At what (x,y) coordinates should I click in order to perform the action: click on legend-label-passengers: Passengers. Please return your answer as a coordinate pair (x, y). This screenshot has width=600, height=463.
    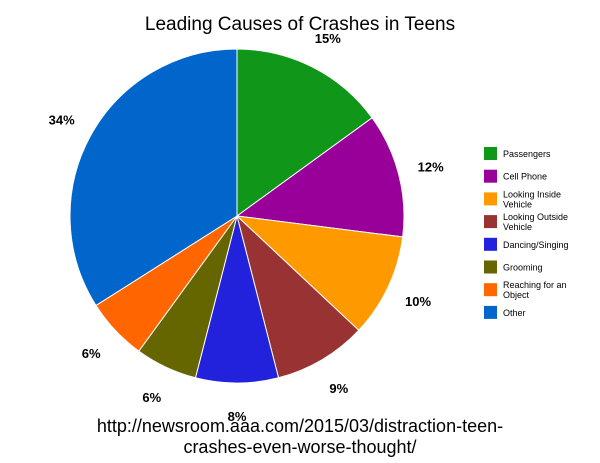
    Looking at the image, I should click on (527, 154).